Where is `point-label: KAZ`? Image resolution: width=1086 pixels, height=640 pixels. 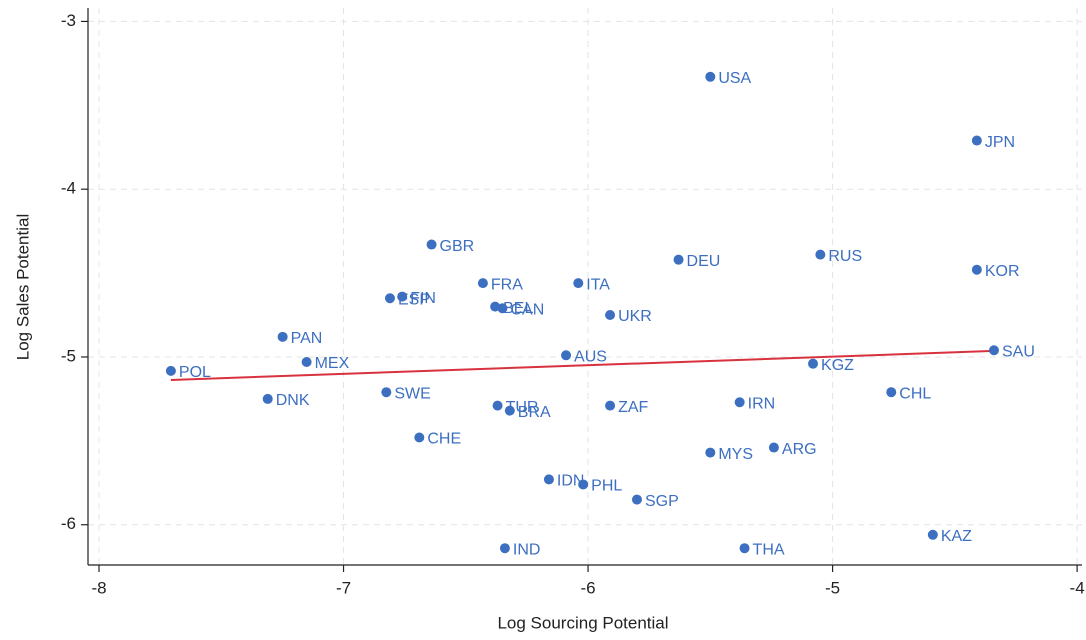
point-label: KAZ is located at coordinates (956, 536).